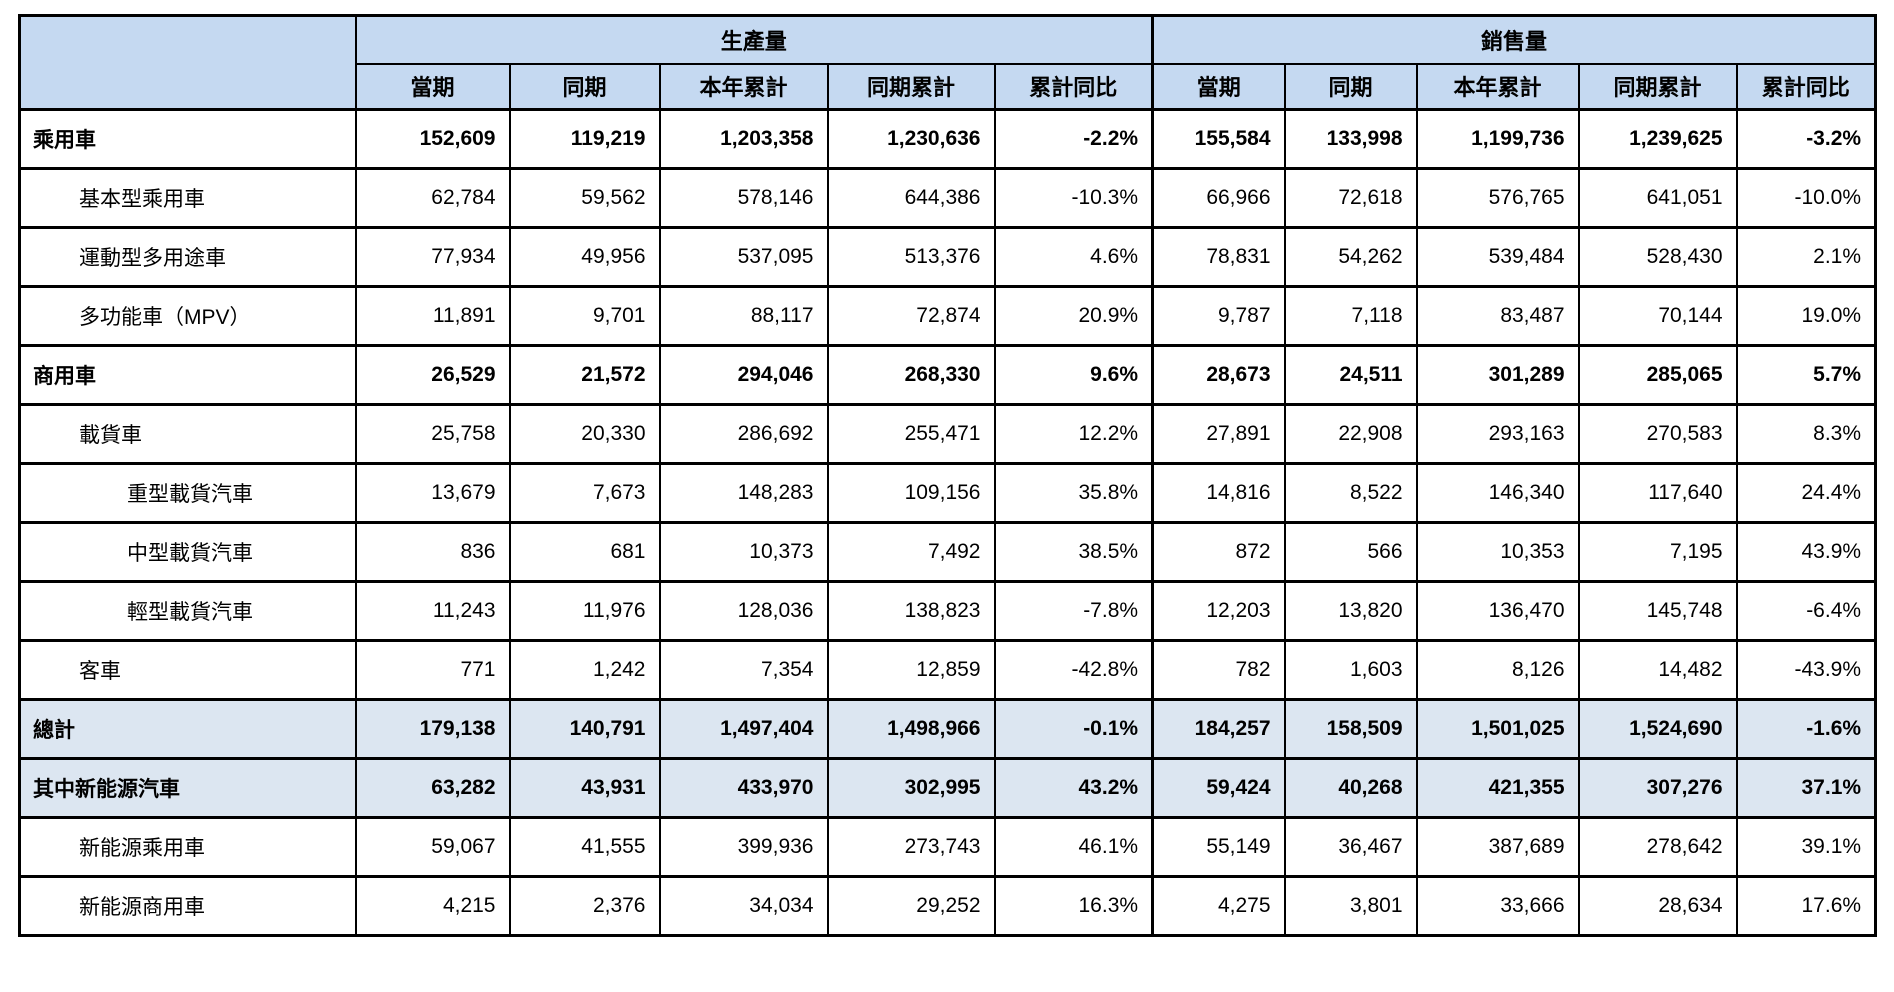 This screenshot has height=992, width=1894. Describe the element at coordinates (584, 611) in the screenshot. I see `production-cell: 11,976` at that location.